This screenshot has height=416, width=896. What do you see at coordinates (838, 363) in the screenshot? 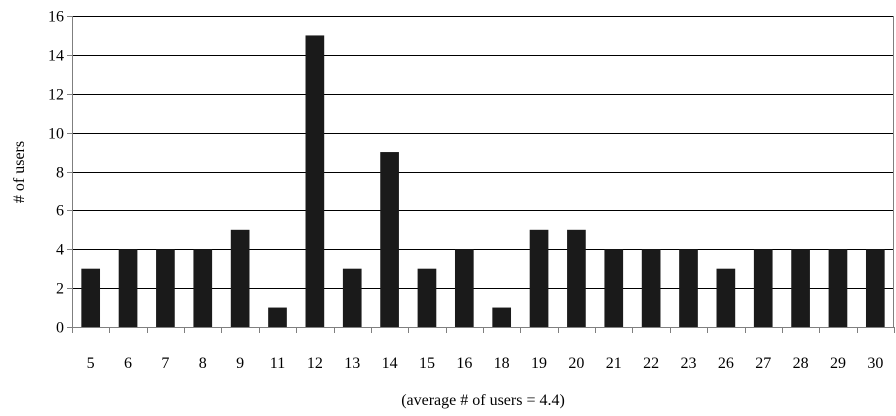
I see `x-tick-label: 29` at bounding box center [838, 363].